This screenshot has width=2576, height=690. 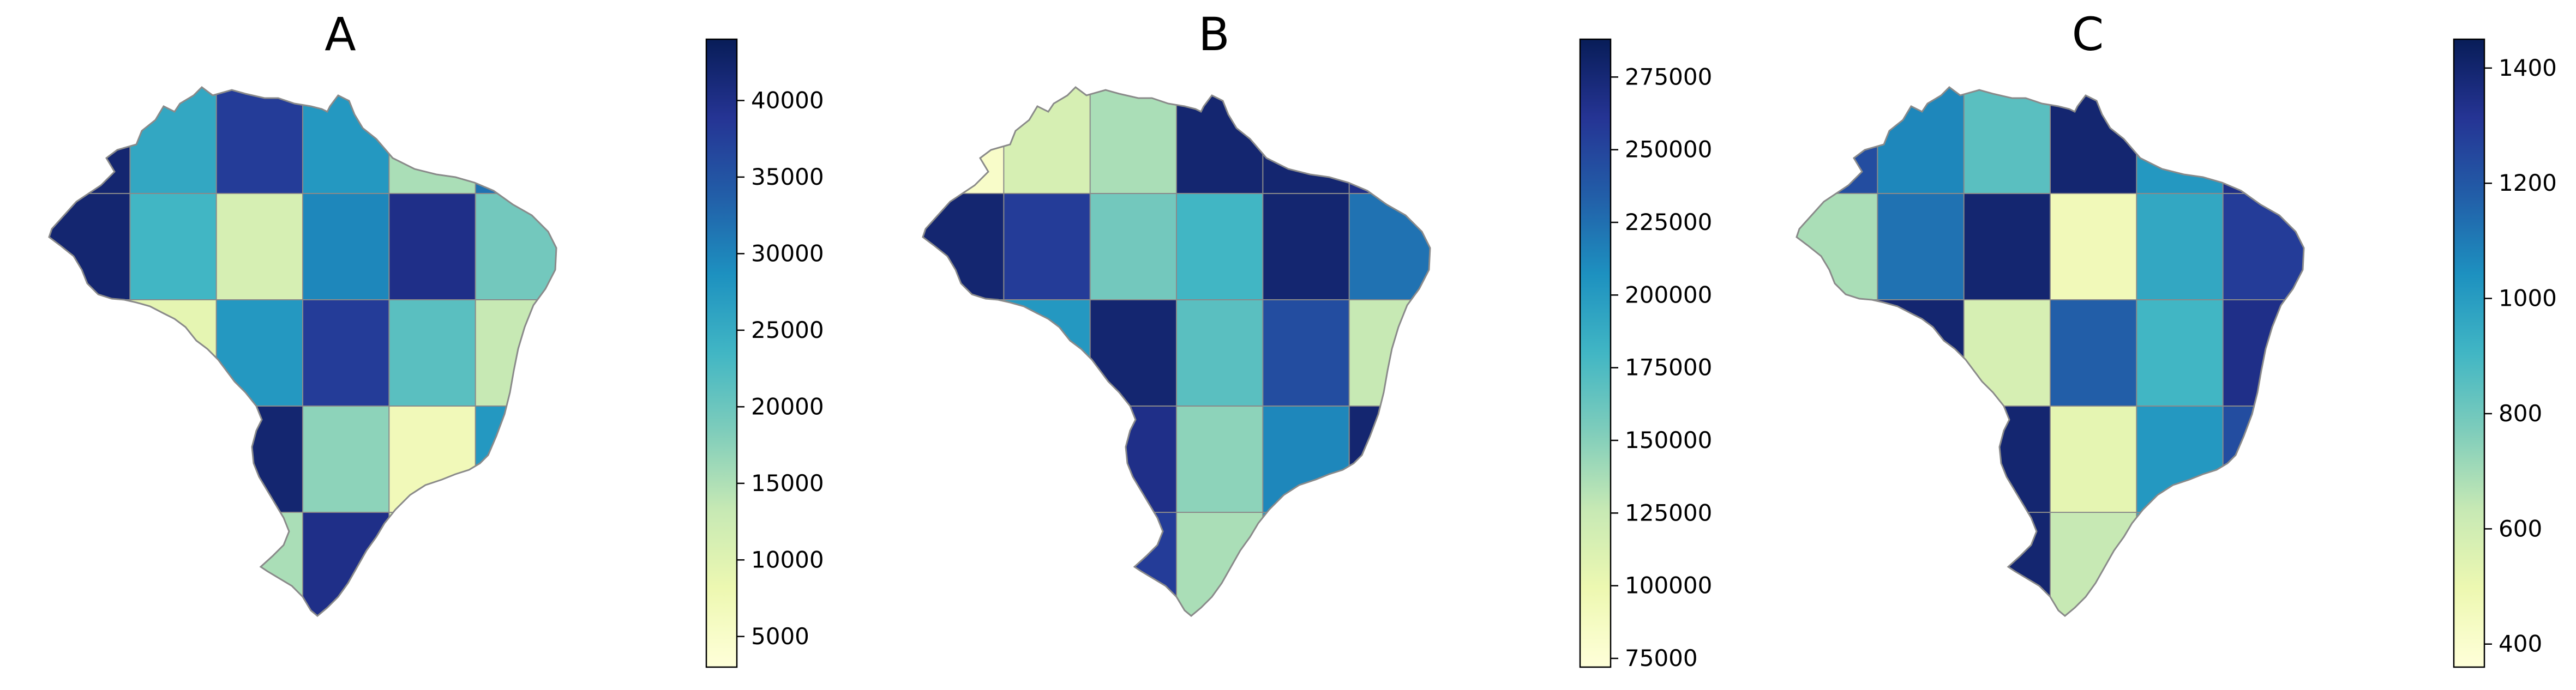 I want to click on colorbar-tick-label: 15000, so click(x=788, y=483).